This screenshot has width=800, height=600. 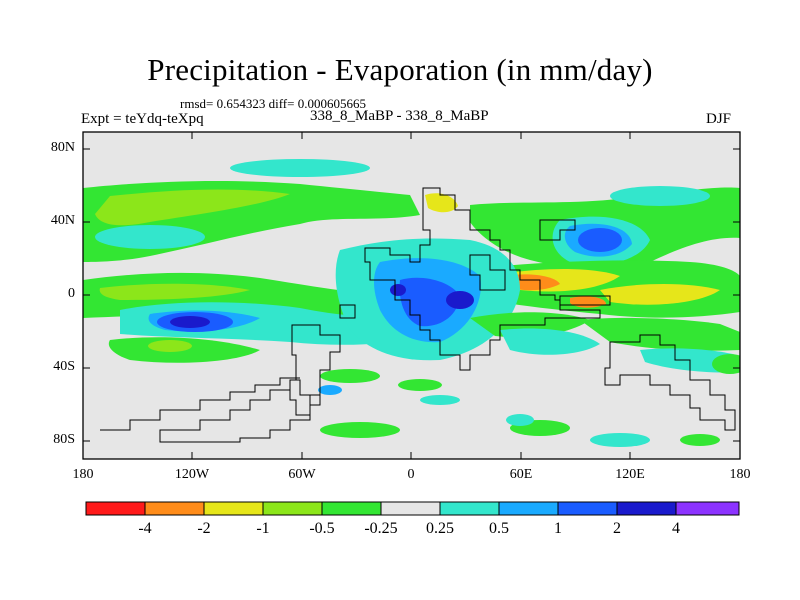 I want to click on outline-asia, so click(x=557, y=230).